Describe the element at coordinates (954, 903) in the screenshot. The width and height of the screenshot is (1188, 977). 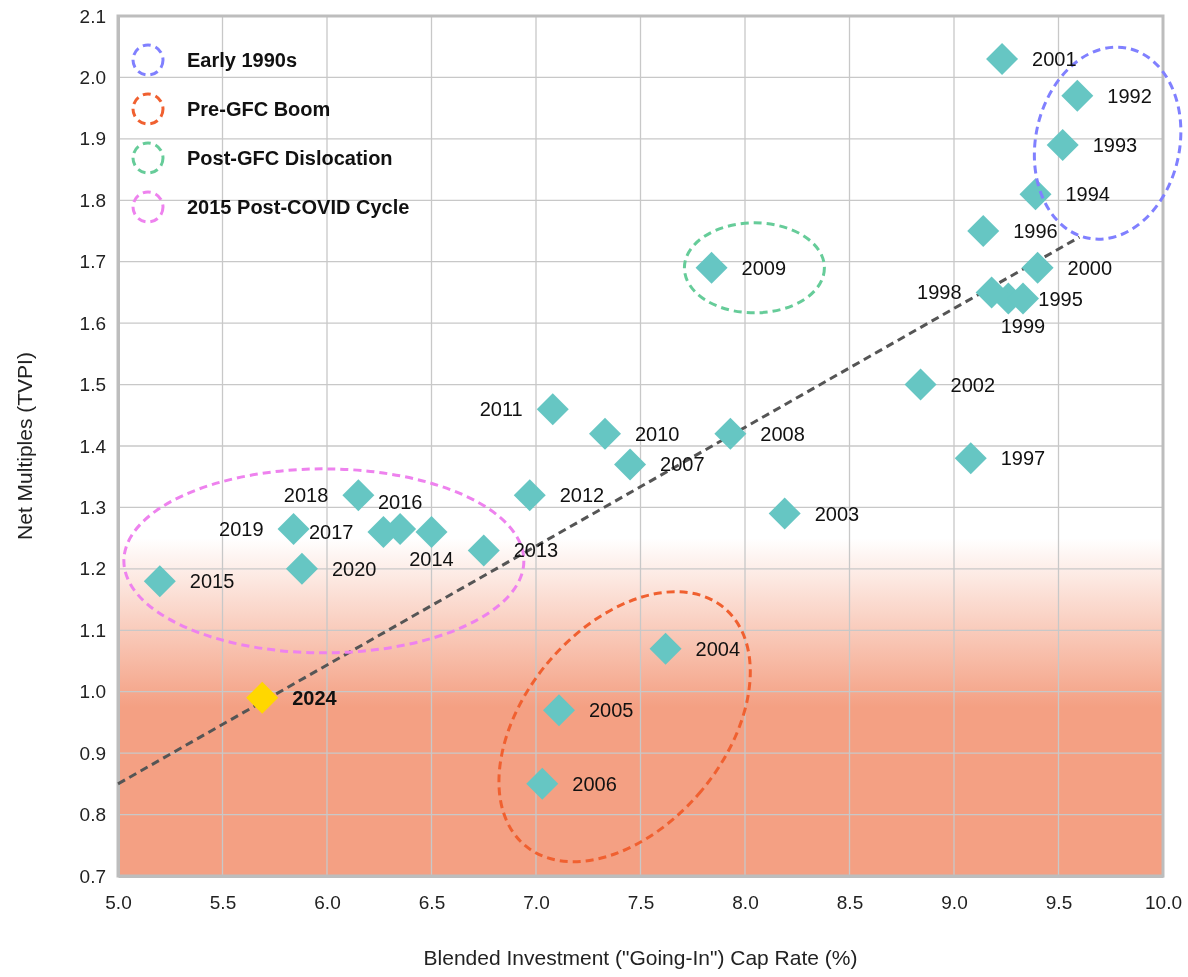
I see `x-tick-label: 9.0` at that location.